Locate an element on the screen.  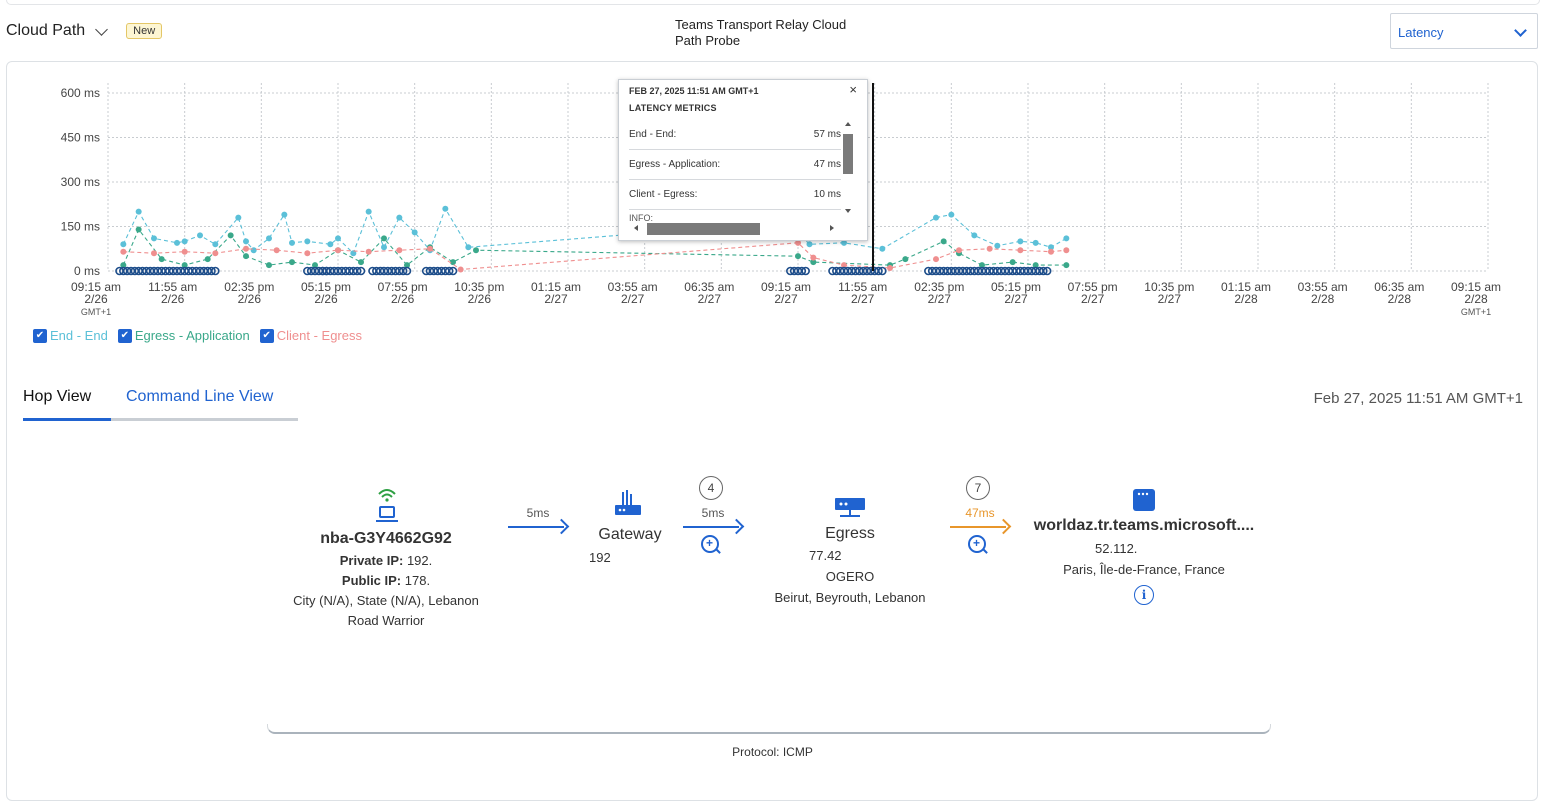
gateway-ip: 192 is located at coordinates (600, 557).